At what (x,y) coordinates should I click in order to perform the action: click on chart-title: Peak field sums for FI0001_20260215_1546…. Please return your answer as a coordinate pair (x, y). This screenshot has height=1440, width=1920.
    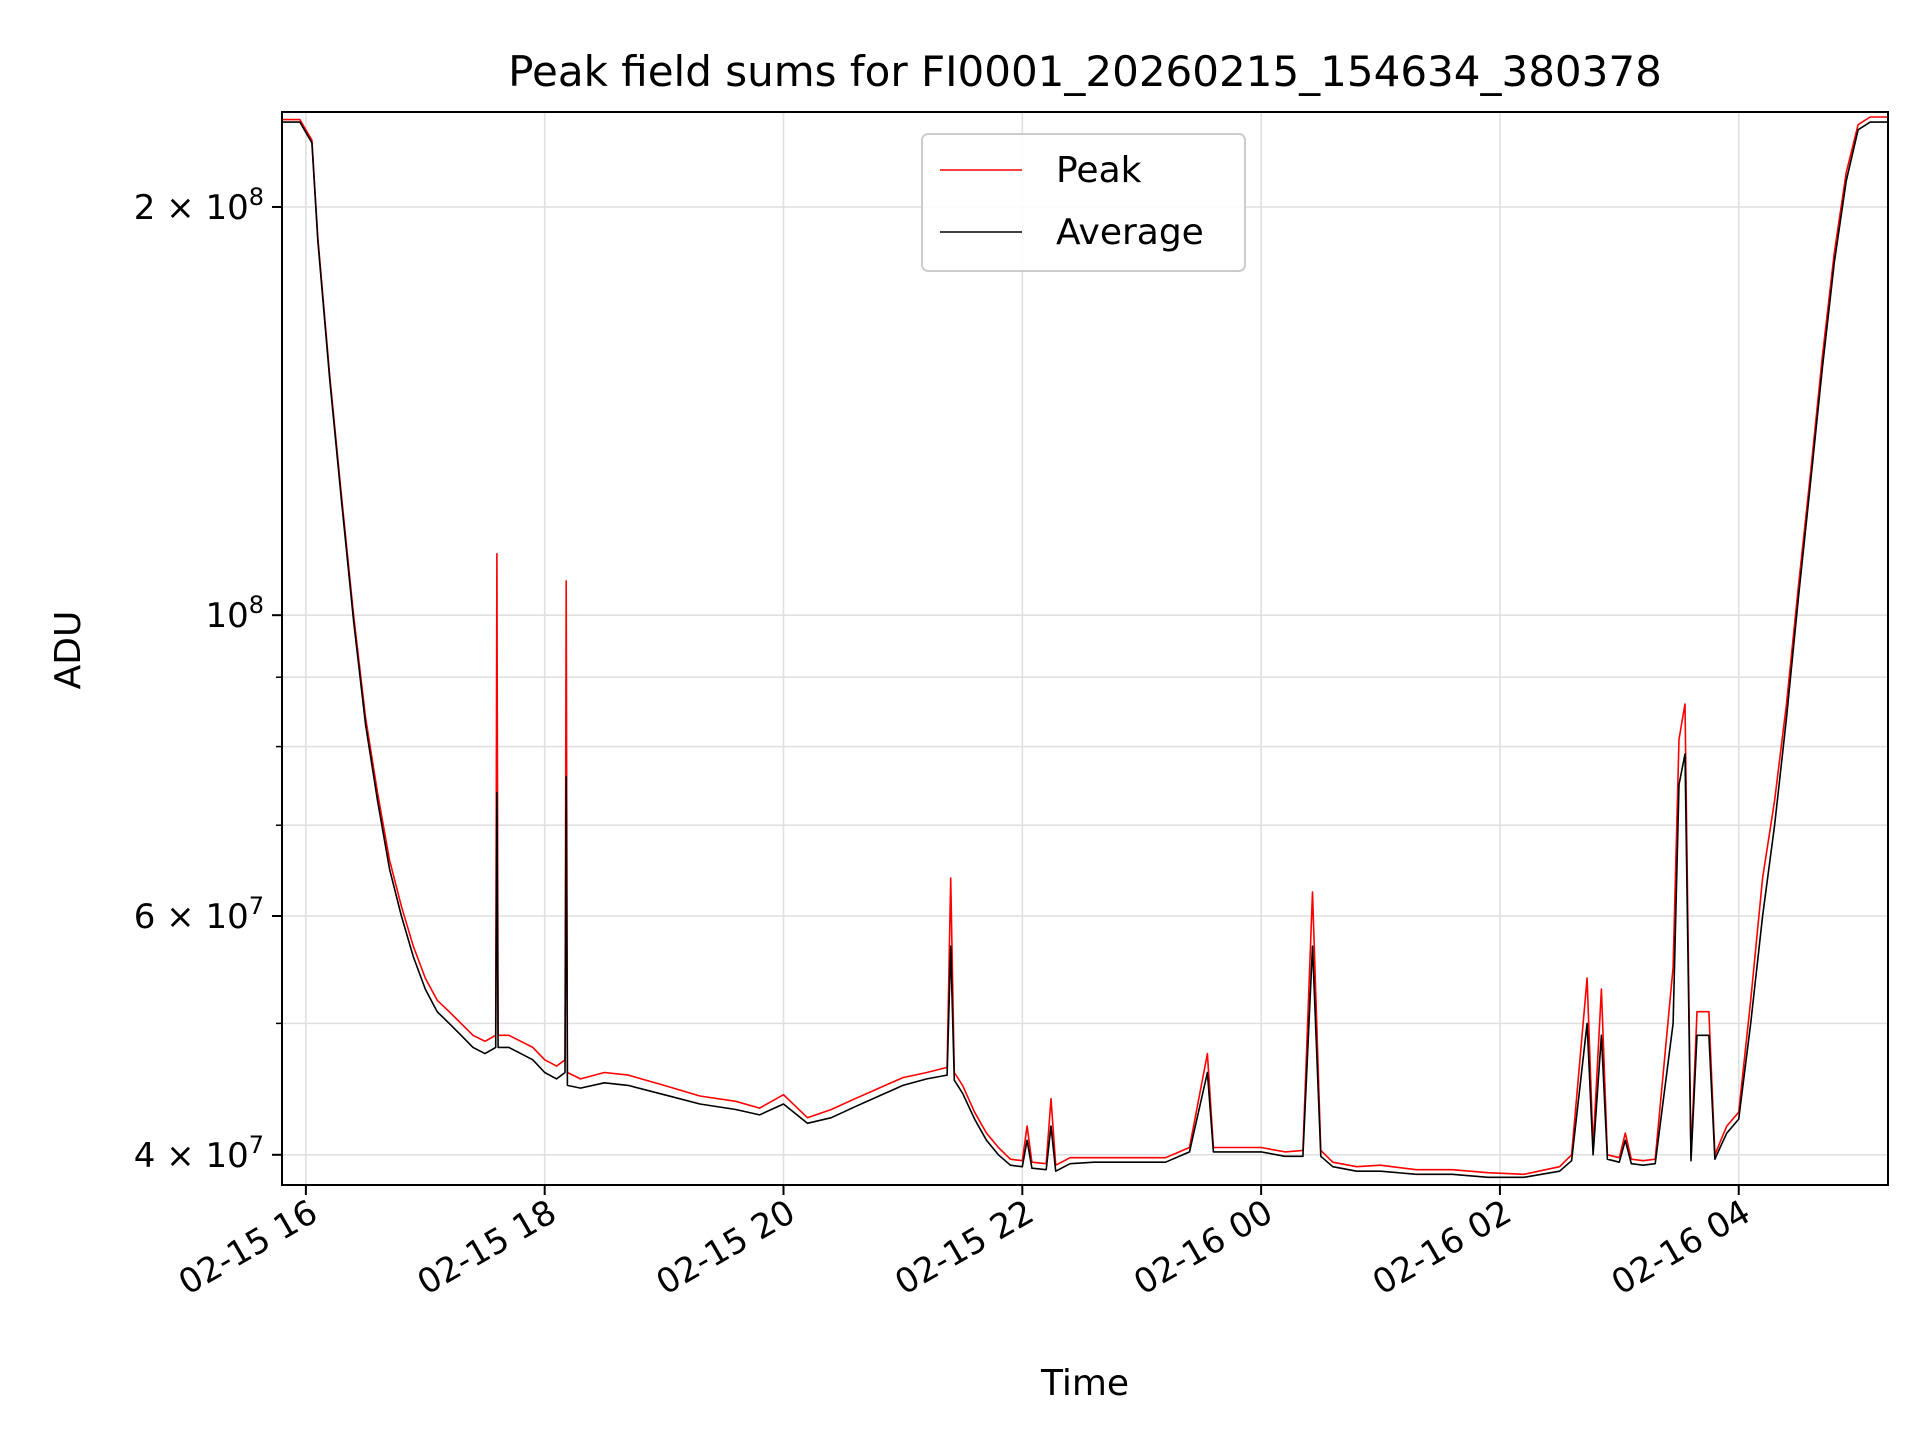
    Looking at the image, I should click on (1085, 71).